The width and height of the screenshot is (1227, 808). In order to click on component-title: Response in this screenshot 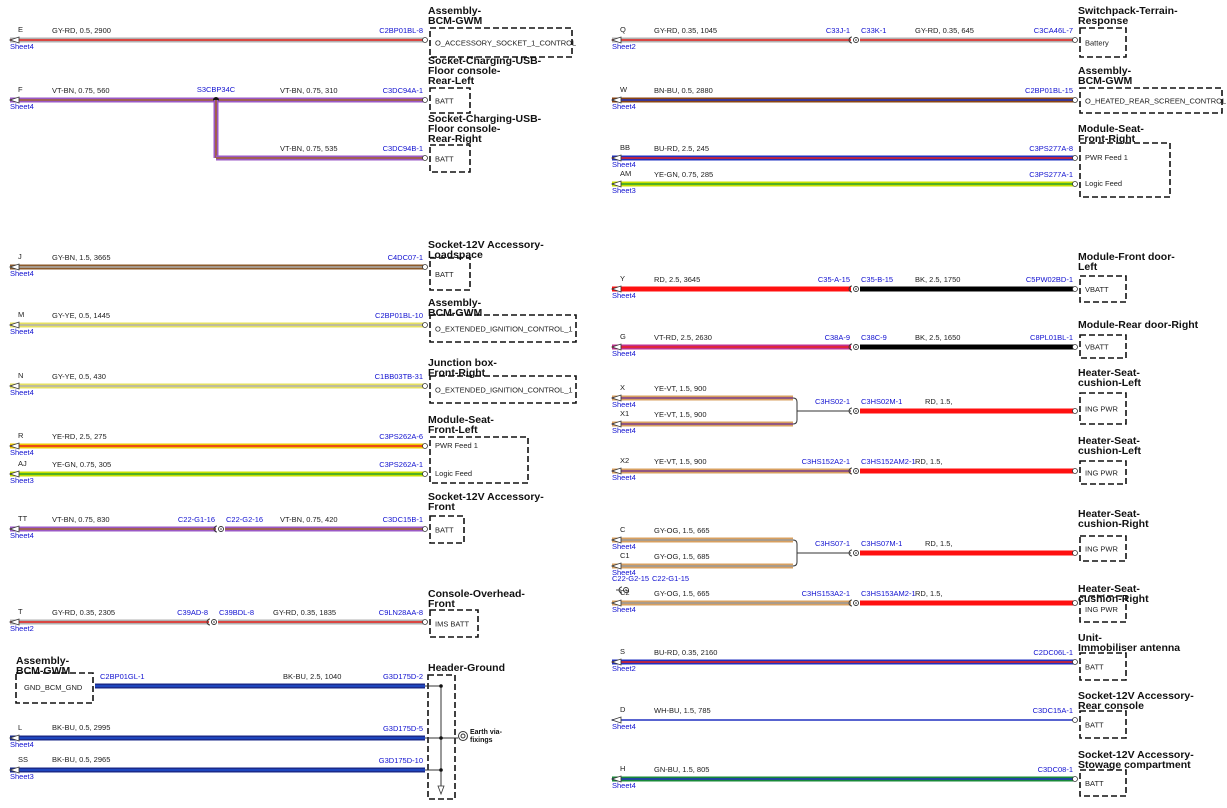, I will do `click(1103, 21)`.